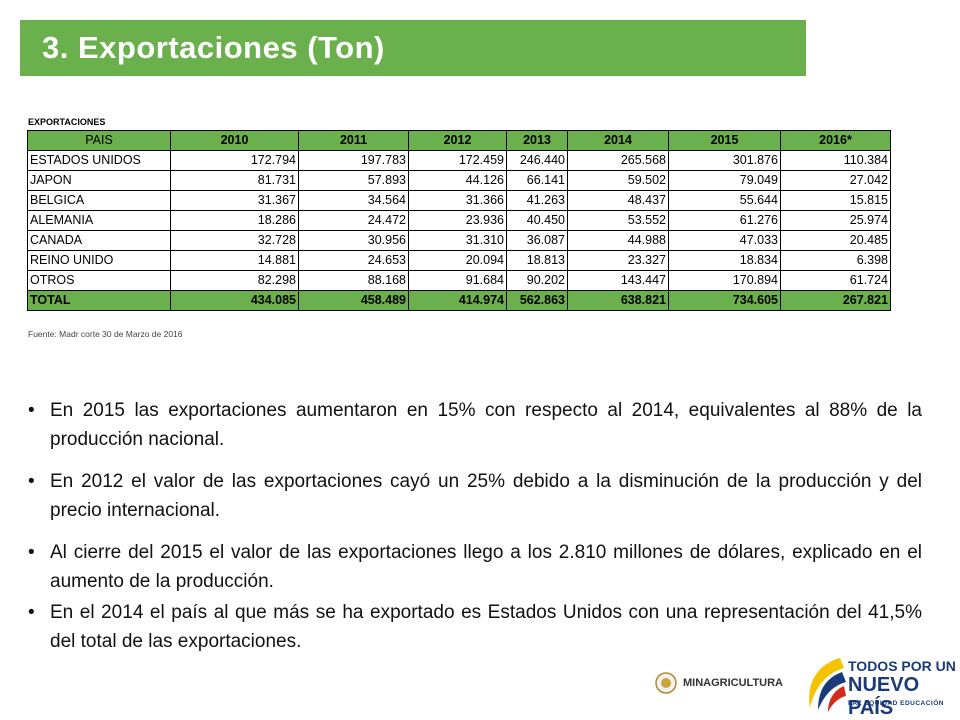 This screenshot has height=720, width=960. Describe the element at coordinates (105, 334) in the screenshot. I see `source-note: Fuente: Madr corte 30 de Marzo de 2016` at that location.